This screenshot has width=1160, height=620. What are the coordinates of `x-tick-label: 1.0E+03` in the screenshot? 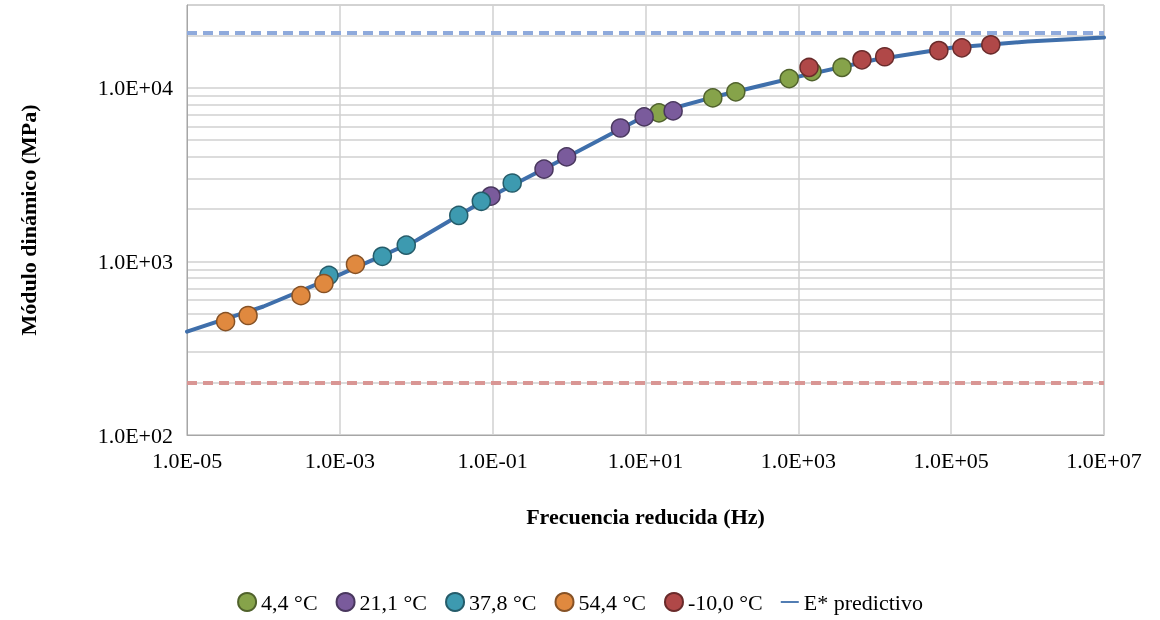 It's located at (798, 460).